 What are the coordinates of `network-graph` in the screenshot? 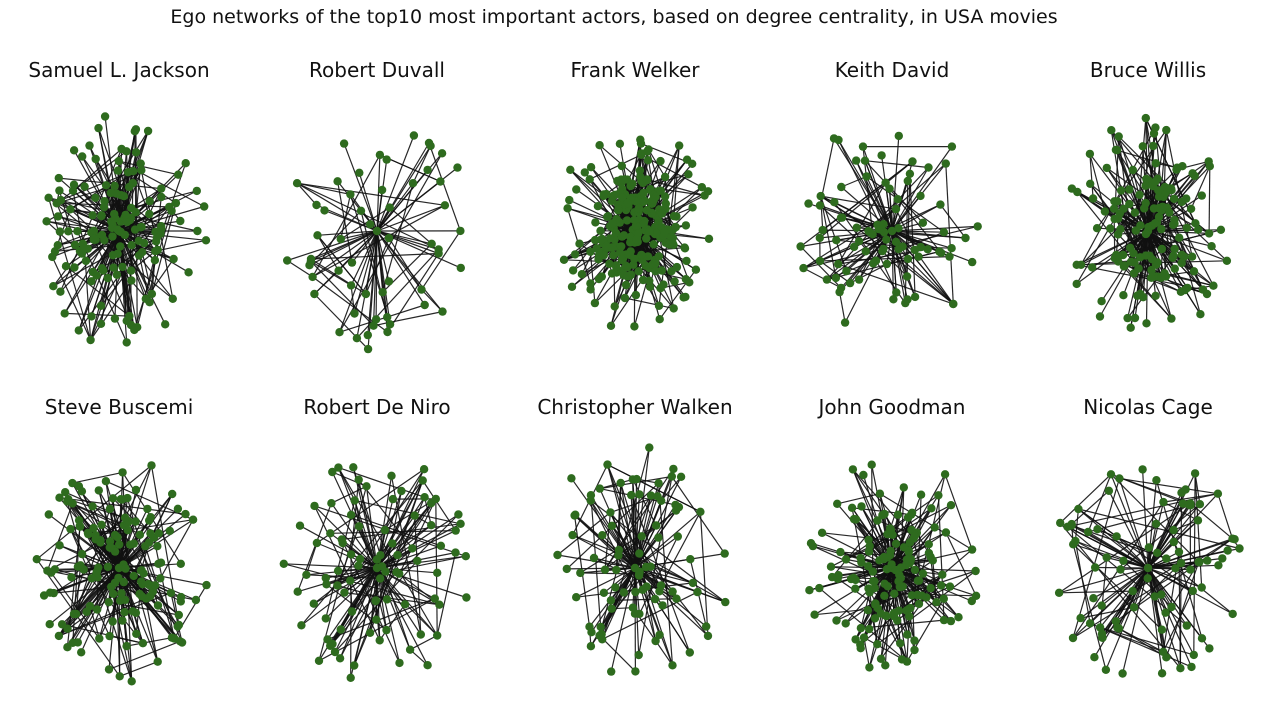 It's located at (641, 559).